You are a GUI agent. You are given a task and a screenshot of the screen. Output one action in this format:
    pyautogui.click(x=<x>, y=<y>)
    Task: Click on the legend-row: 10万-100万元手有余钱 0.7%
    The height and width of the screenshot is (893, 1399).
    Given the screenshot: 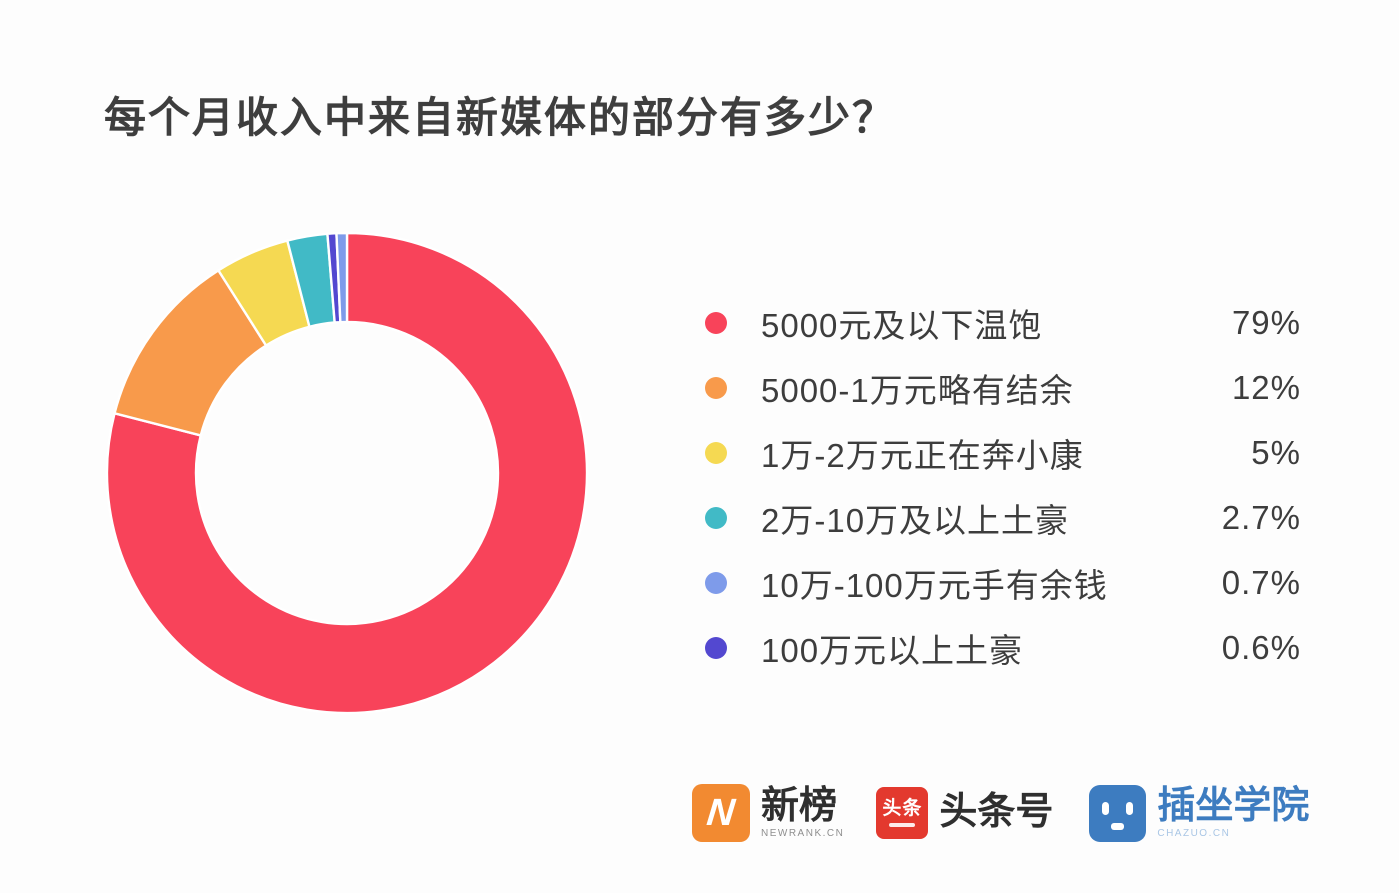 What is the action you would take?
    pyautogui.click(x=1003, y=582)
    